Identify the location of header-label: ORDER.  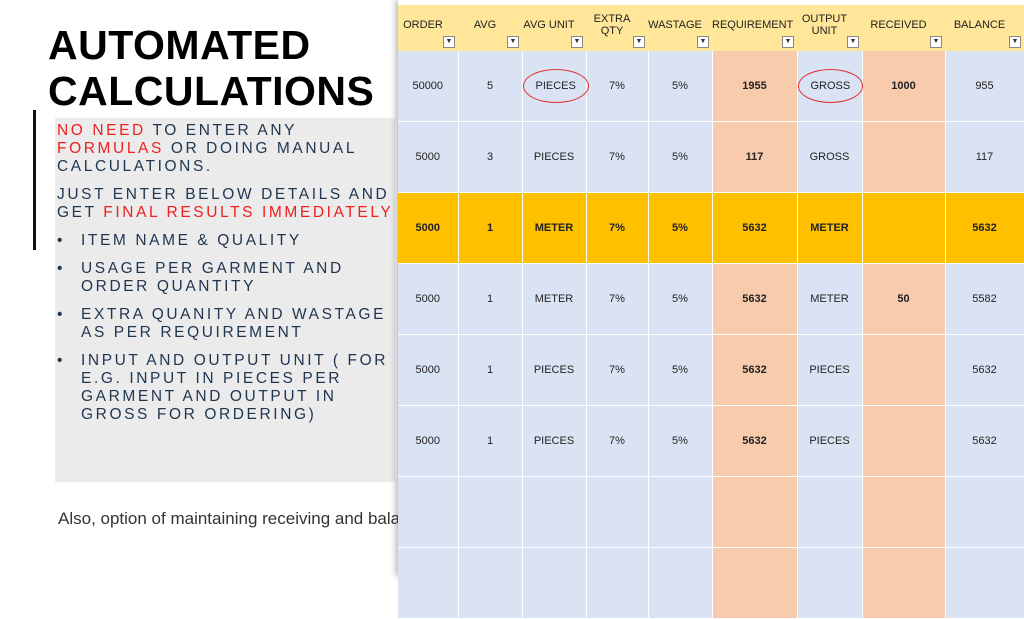
(423, 24).